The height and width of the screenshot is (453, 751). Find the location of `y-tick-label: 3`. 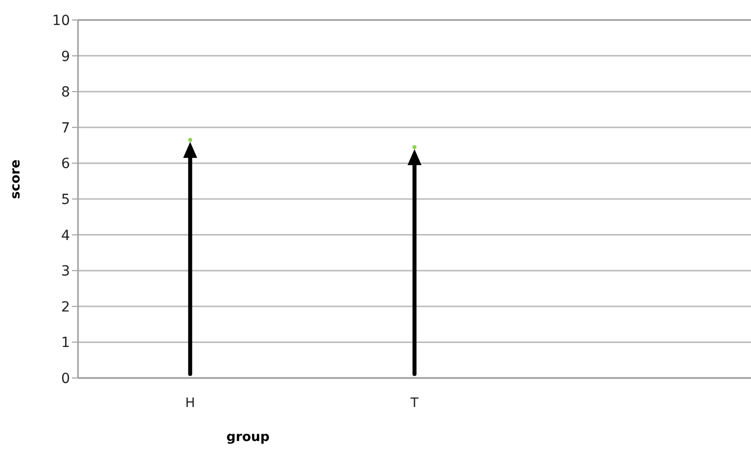

y-tick-label: 3 is located at coordinates (65, 272).